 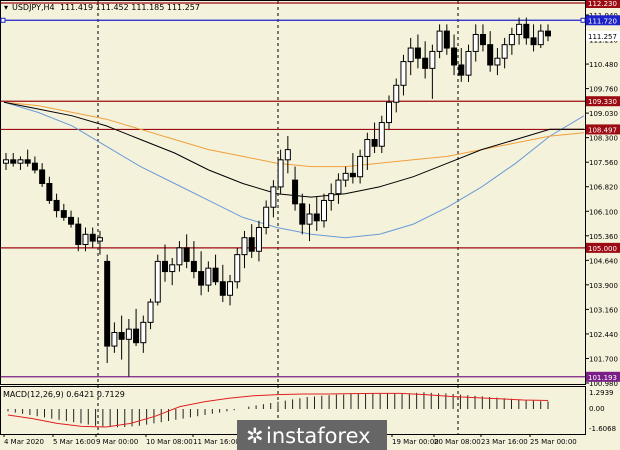 What do you see at coordinates (603, 188) in the screenshot?
I see `price-tick-label: 106.820` at bounding box center [603, 188].